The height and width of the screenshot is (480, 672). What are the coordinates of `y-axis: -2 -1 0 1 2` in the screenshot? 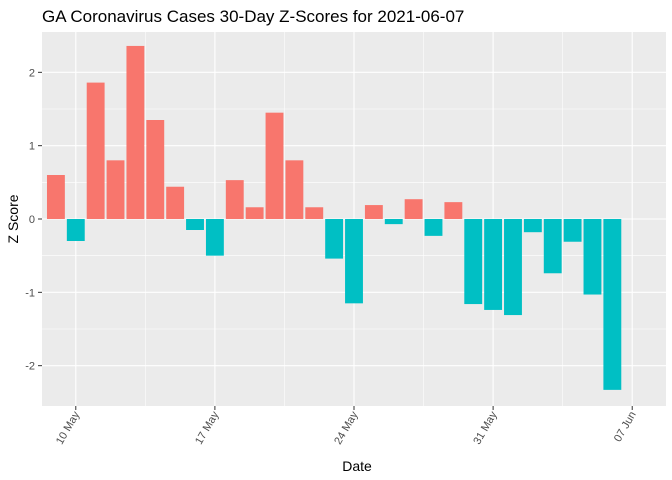 It's located at (33, 220).